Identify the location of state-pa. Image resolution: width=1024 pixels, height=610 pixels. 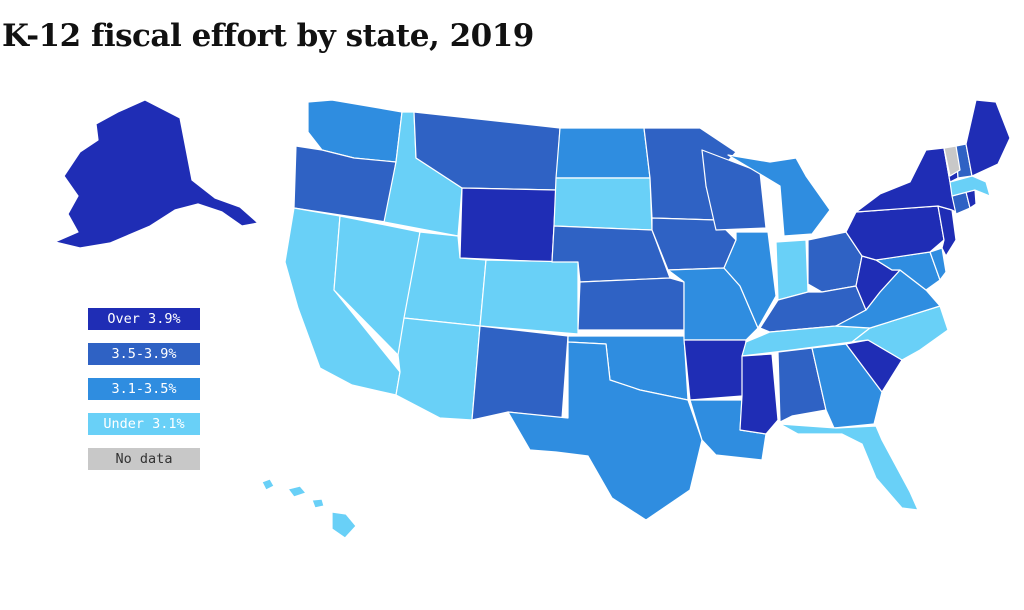
(895, 233).